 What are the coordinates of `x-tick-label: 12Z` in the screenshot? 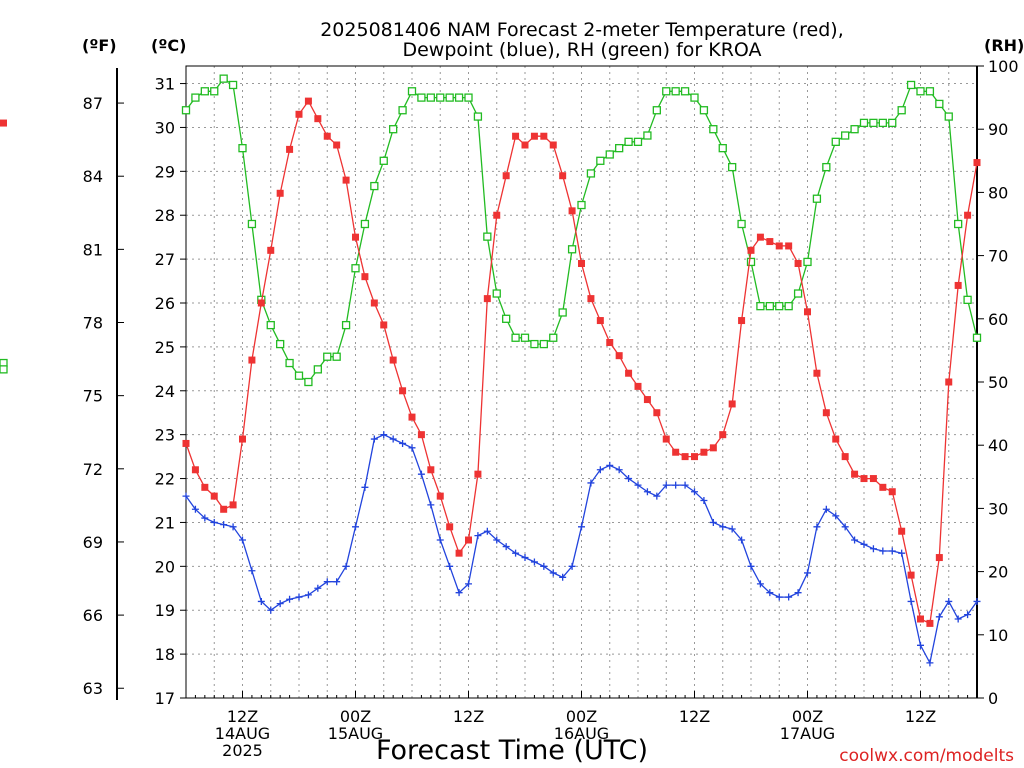 It's located at (694, 716).